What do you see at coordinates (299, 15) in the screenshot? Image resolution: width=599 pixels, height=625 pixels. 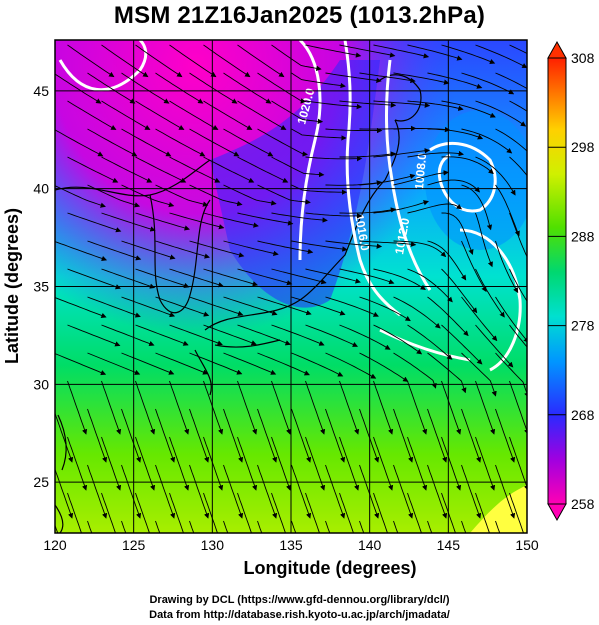 I see `page-title: MSM 21Z16Jan2025 (1013.2hPa)` at bounding box center [299, 15].